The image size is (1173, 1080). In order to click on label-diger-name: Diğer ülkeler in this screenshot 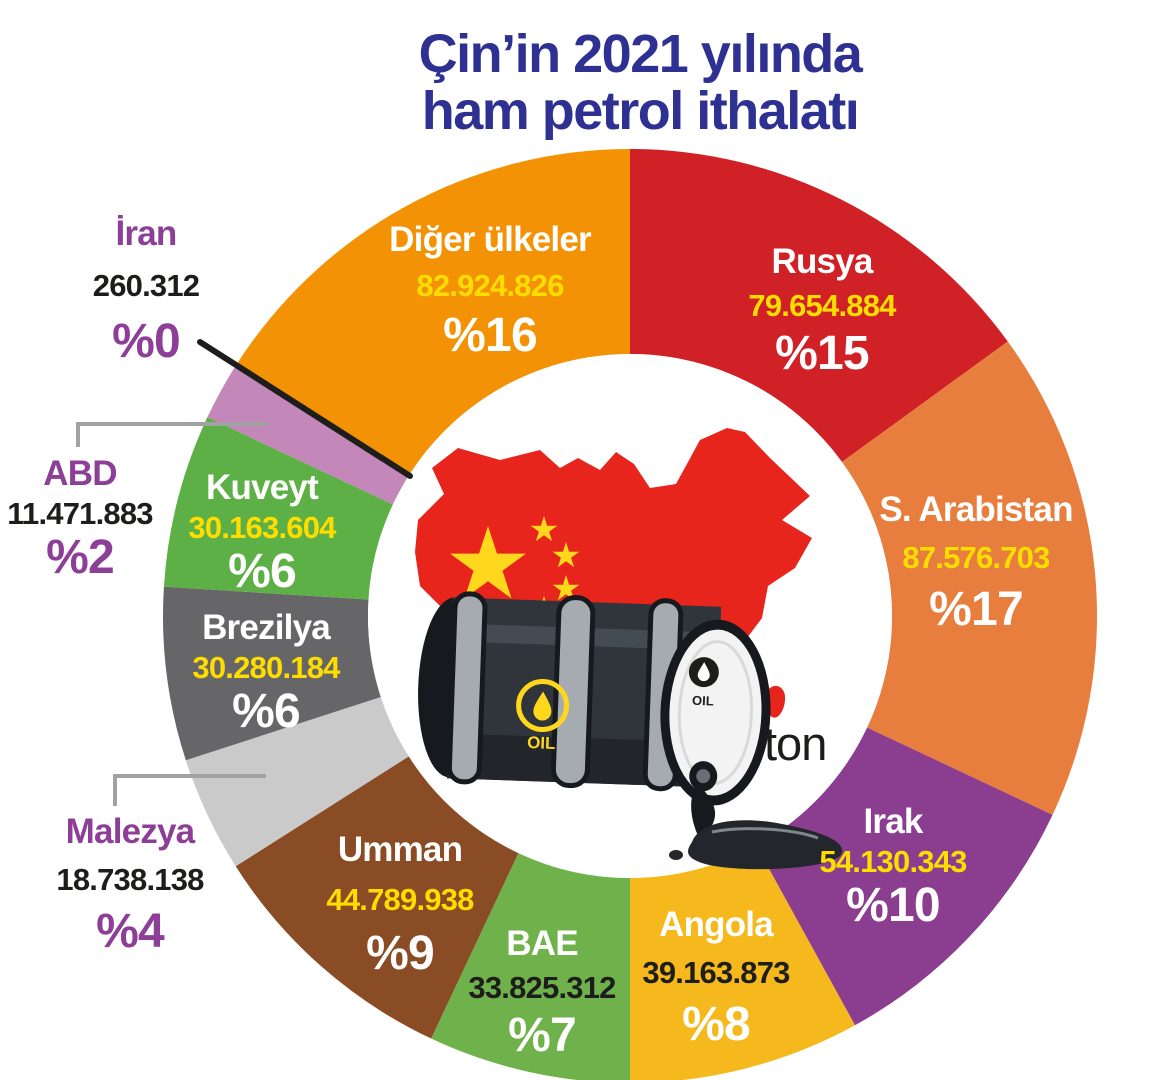, I will do `click(490, 239)`.